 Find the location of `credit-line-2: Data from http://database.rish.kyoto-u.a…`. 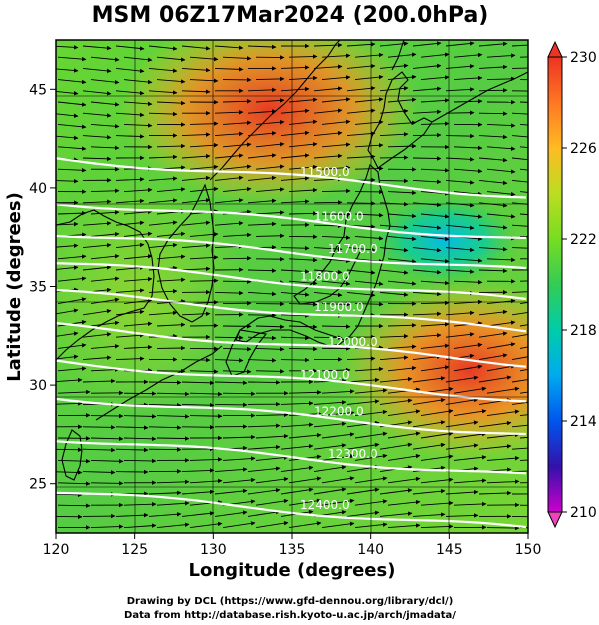

credit-line-2: Data from http://database.rish.kyoto-u.a… is located at coordinates (290, 615).